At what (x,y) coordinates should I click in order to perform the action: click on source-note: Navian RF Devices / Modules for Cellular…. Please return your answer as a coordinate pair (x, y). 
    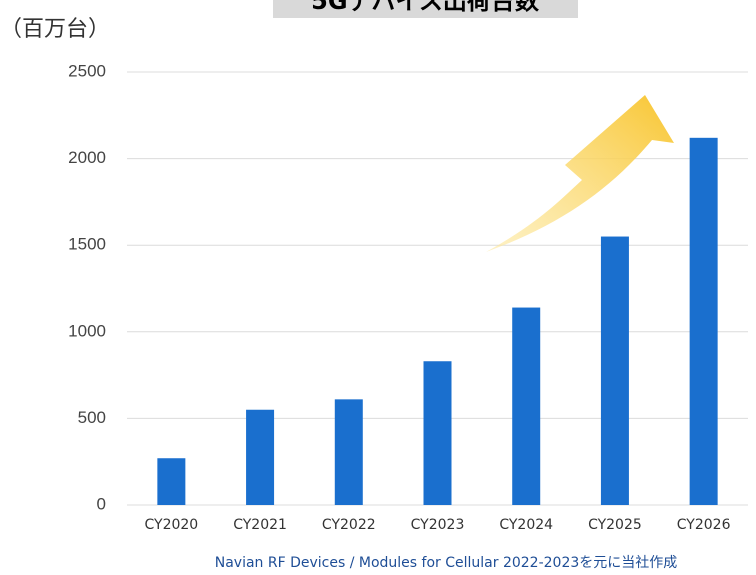
    Looking at the image, I should click on (446, 563).